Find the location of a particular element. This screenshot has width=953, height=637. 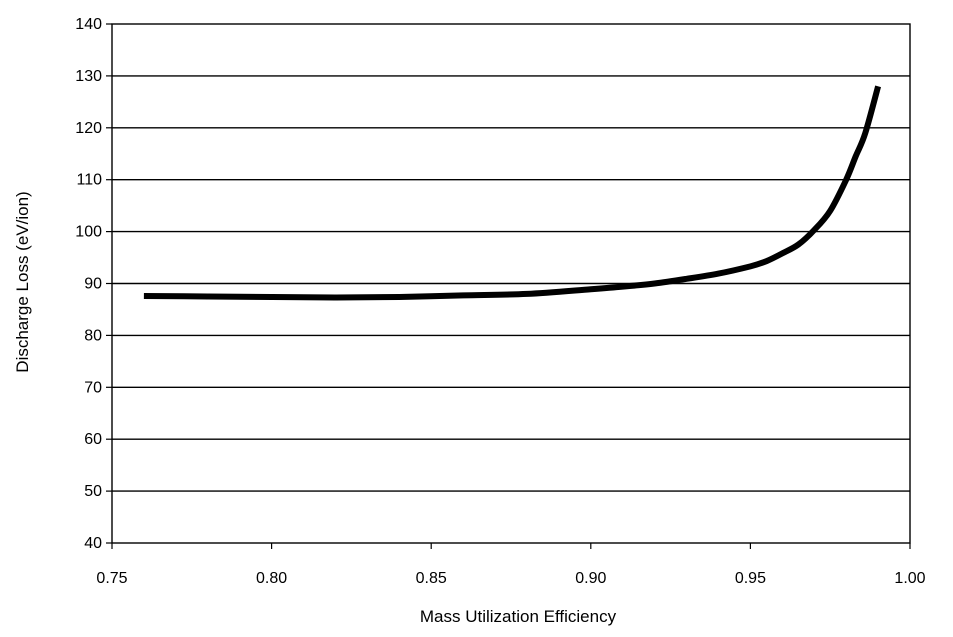

y-tick-label: 130 is located at coordinates (88, 76).